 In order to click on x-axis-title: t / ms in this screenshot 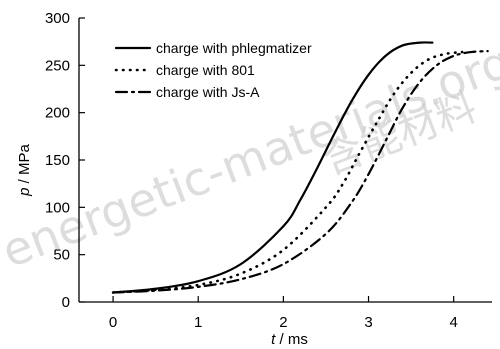, I will do `click(289, 339)`.